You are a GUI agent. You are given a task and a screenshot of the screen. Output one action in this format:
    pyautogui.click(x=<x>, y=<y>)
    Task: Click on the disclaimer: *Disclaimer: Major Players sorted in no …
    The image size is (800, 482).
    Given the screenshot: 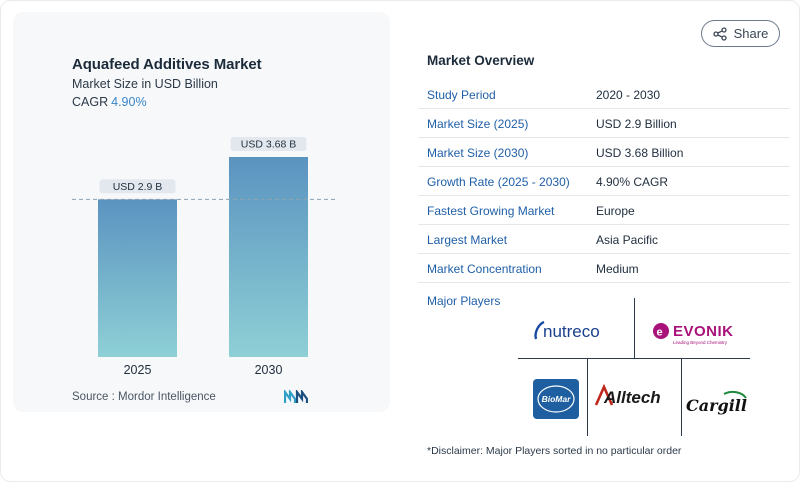 What is the action you would take?
    pyautogui.click(x=554, y=451)
    